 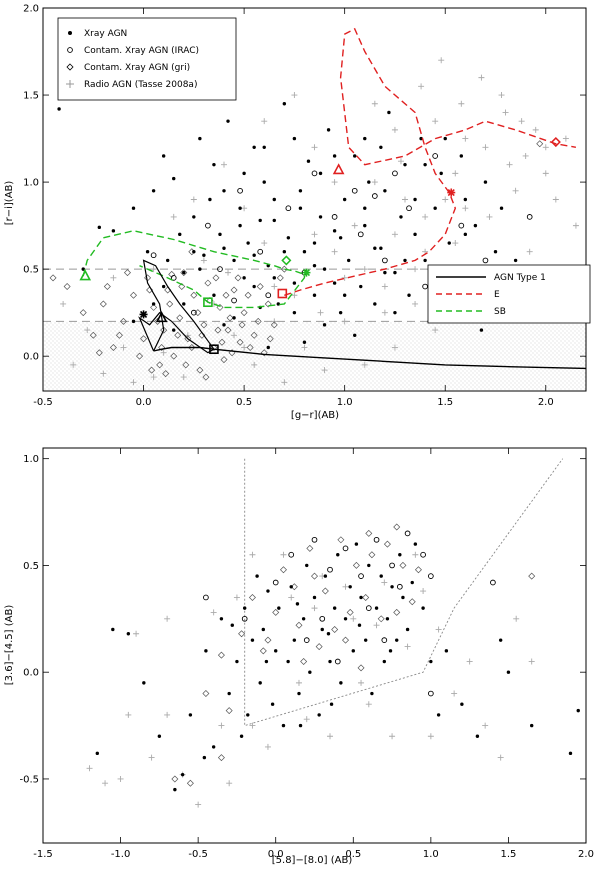 What do you see at coordinates (70, 50) in the screenshot?
I see `legend-marker-irac` at bounding box center [70, 50].